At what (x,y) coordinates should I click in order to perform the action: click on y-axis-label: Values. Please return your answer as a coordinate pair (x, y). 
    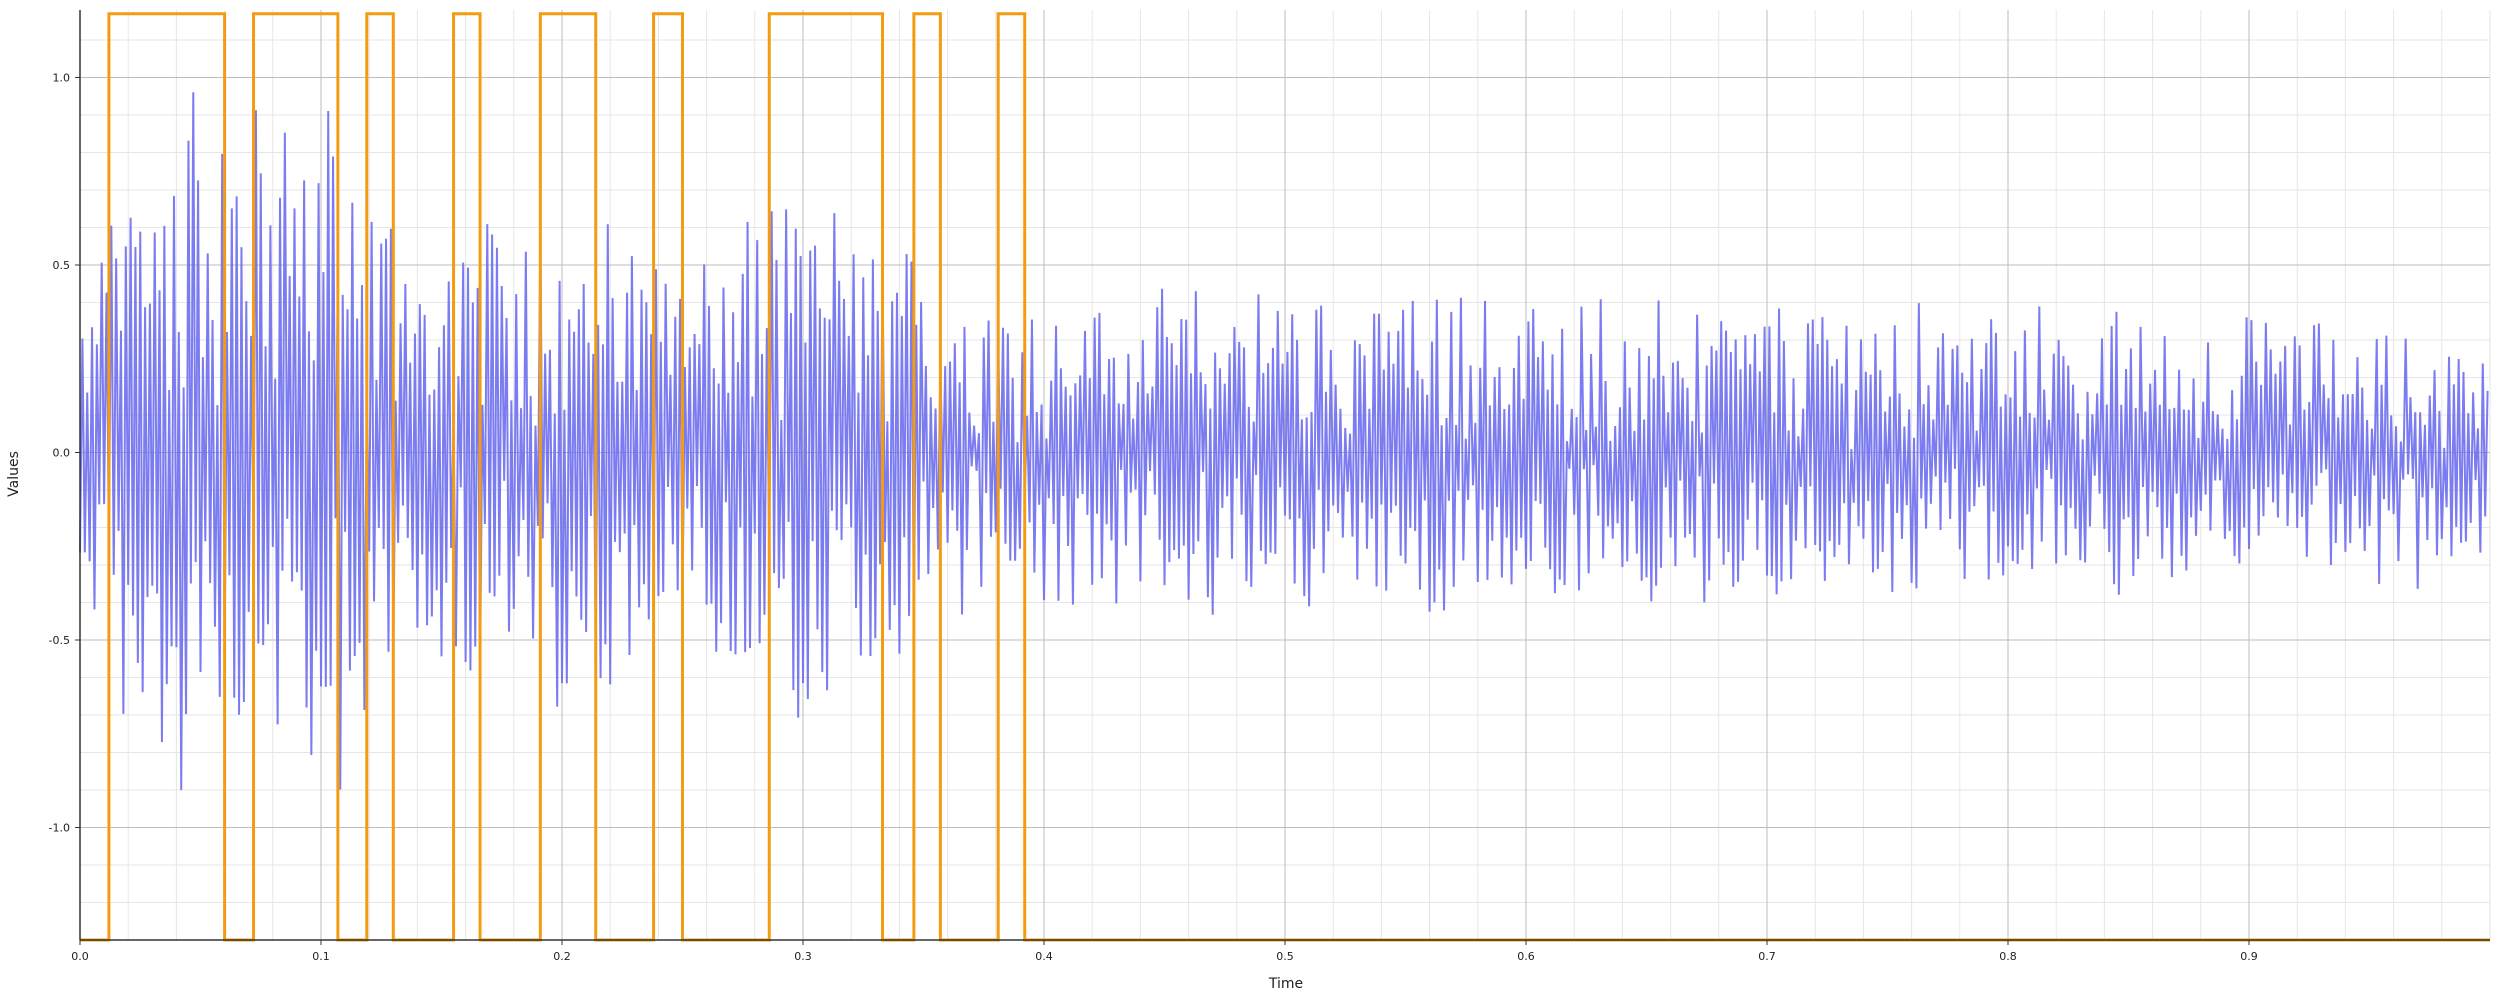
    Looking at the image, I should click on (14, 474).